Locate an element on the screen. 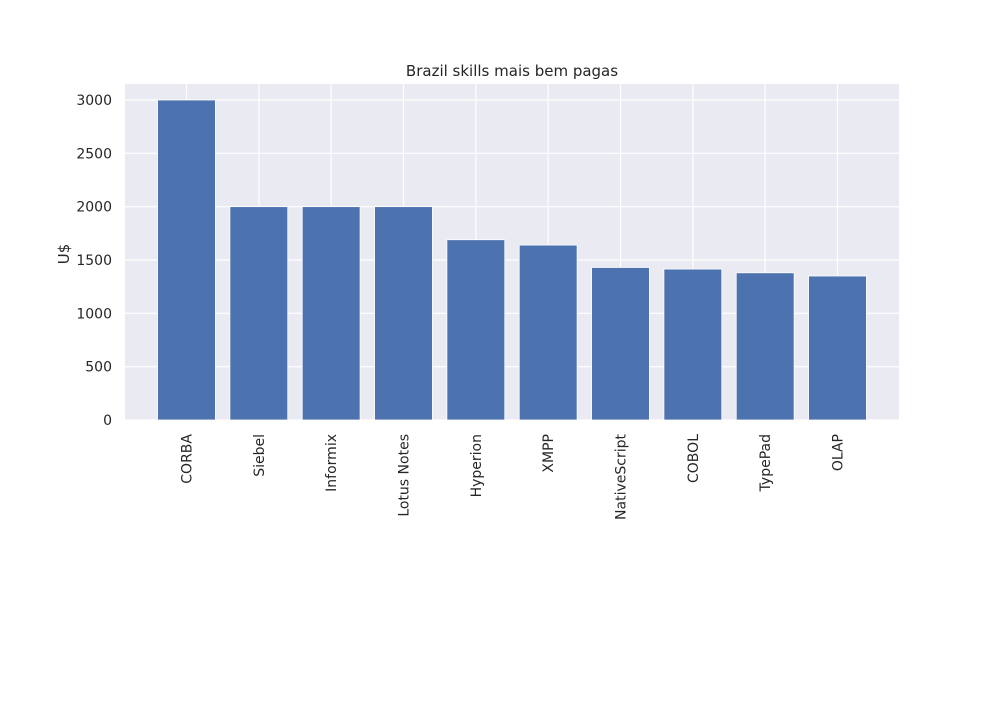 Image resolution: width=1000 pixels, height=704 pixels. y-tick-labels: 0 500 1000 1500 2000 2500 3000 is located at coordinates (94, 261).